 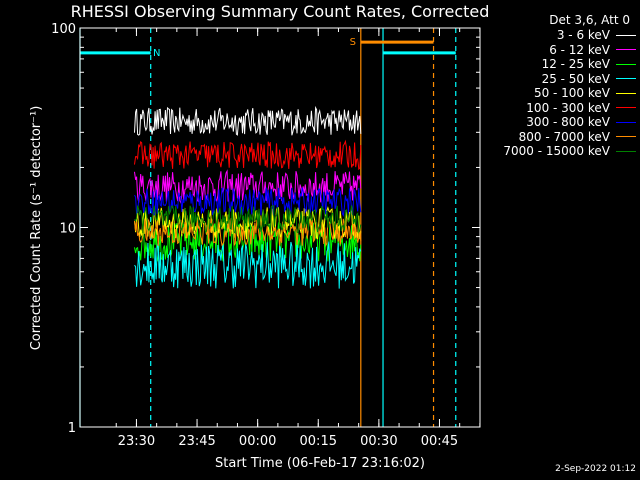 I want to click on flag-label: N, so click(x=156, y=53).